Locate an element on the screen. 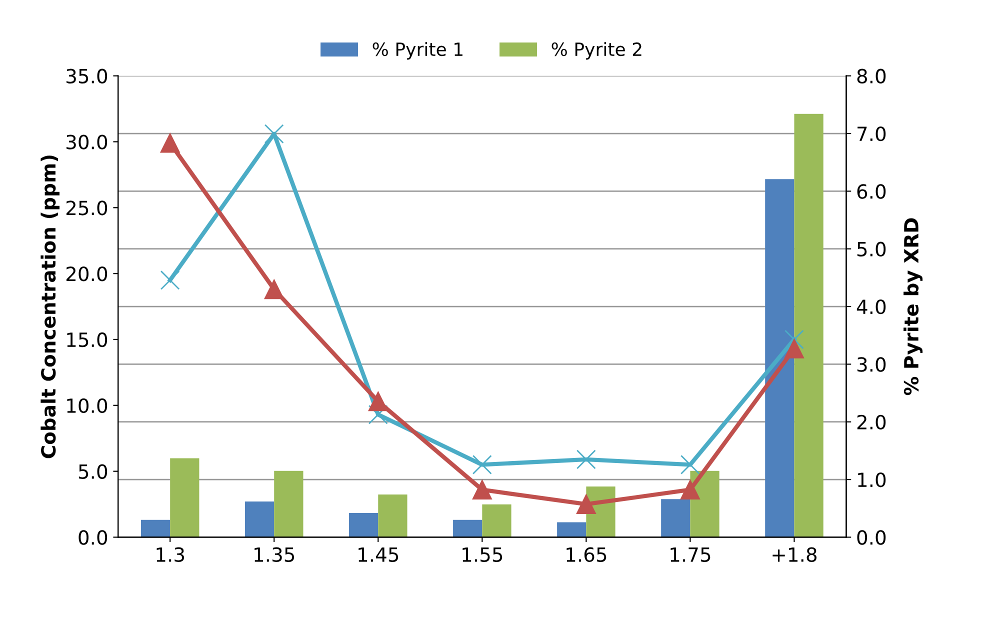  y2-tick-label: 2.0 is located at coordinates (871, 422).